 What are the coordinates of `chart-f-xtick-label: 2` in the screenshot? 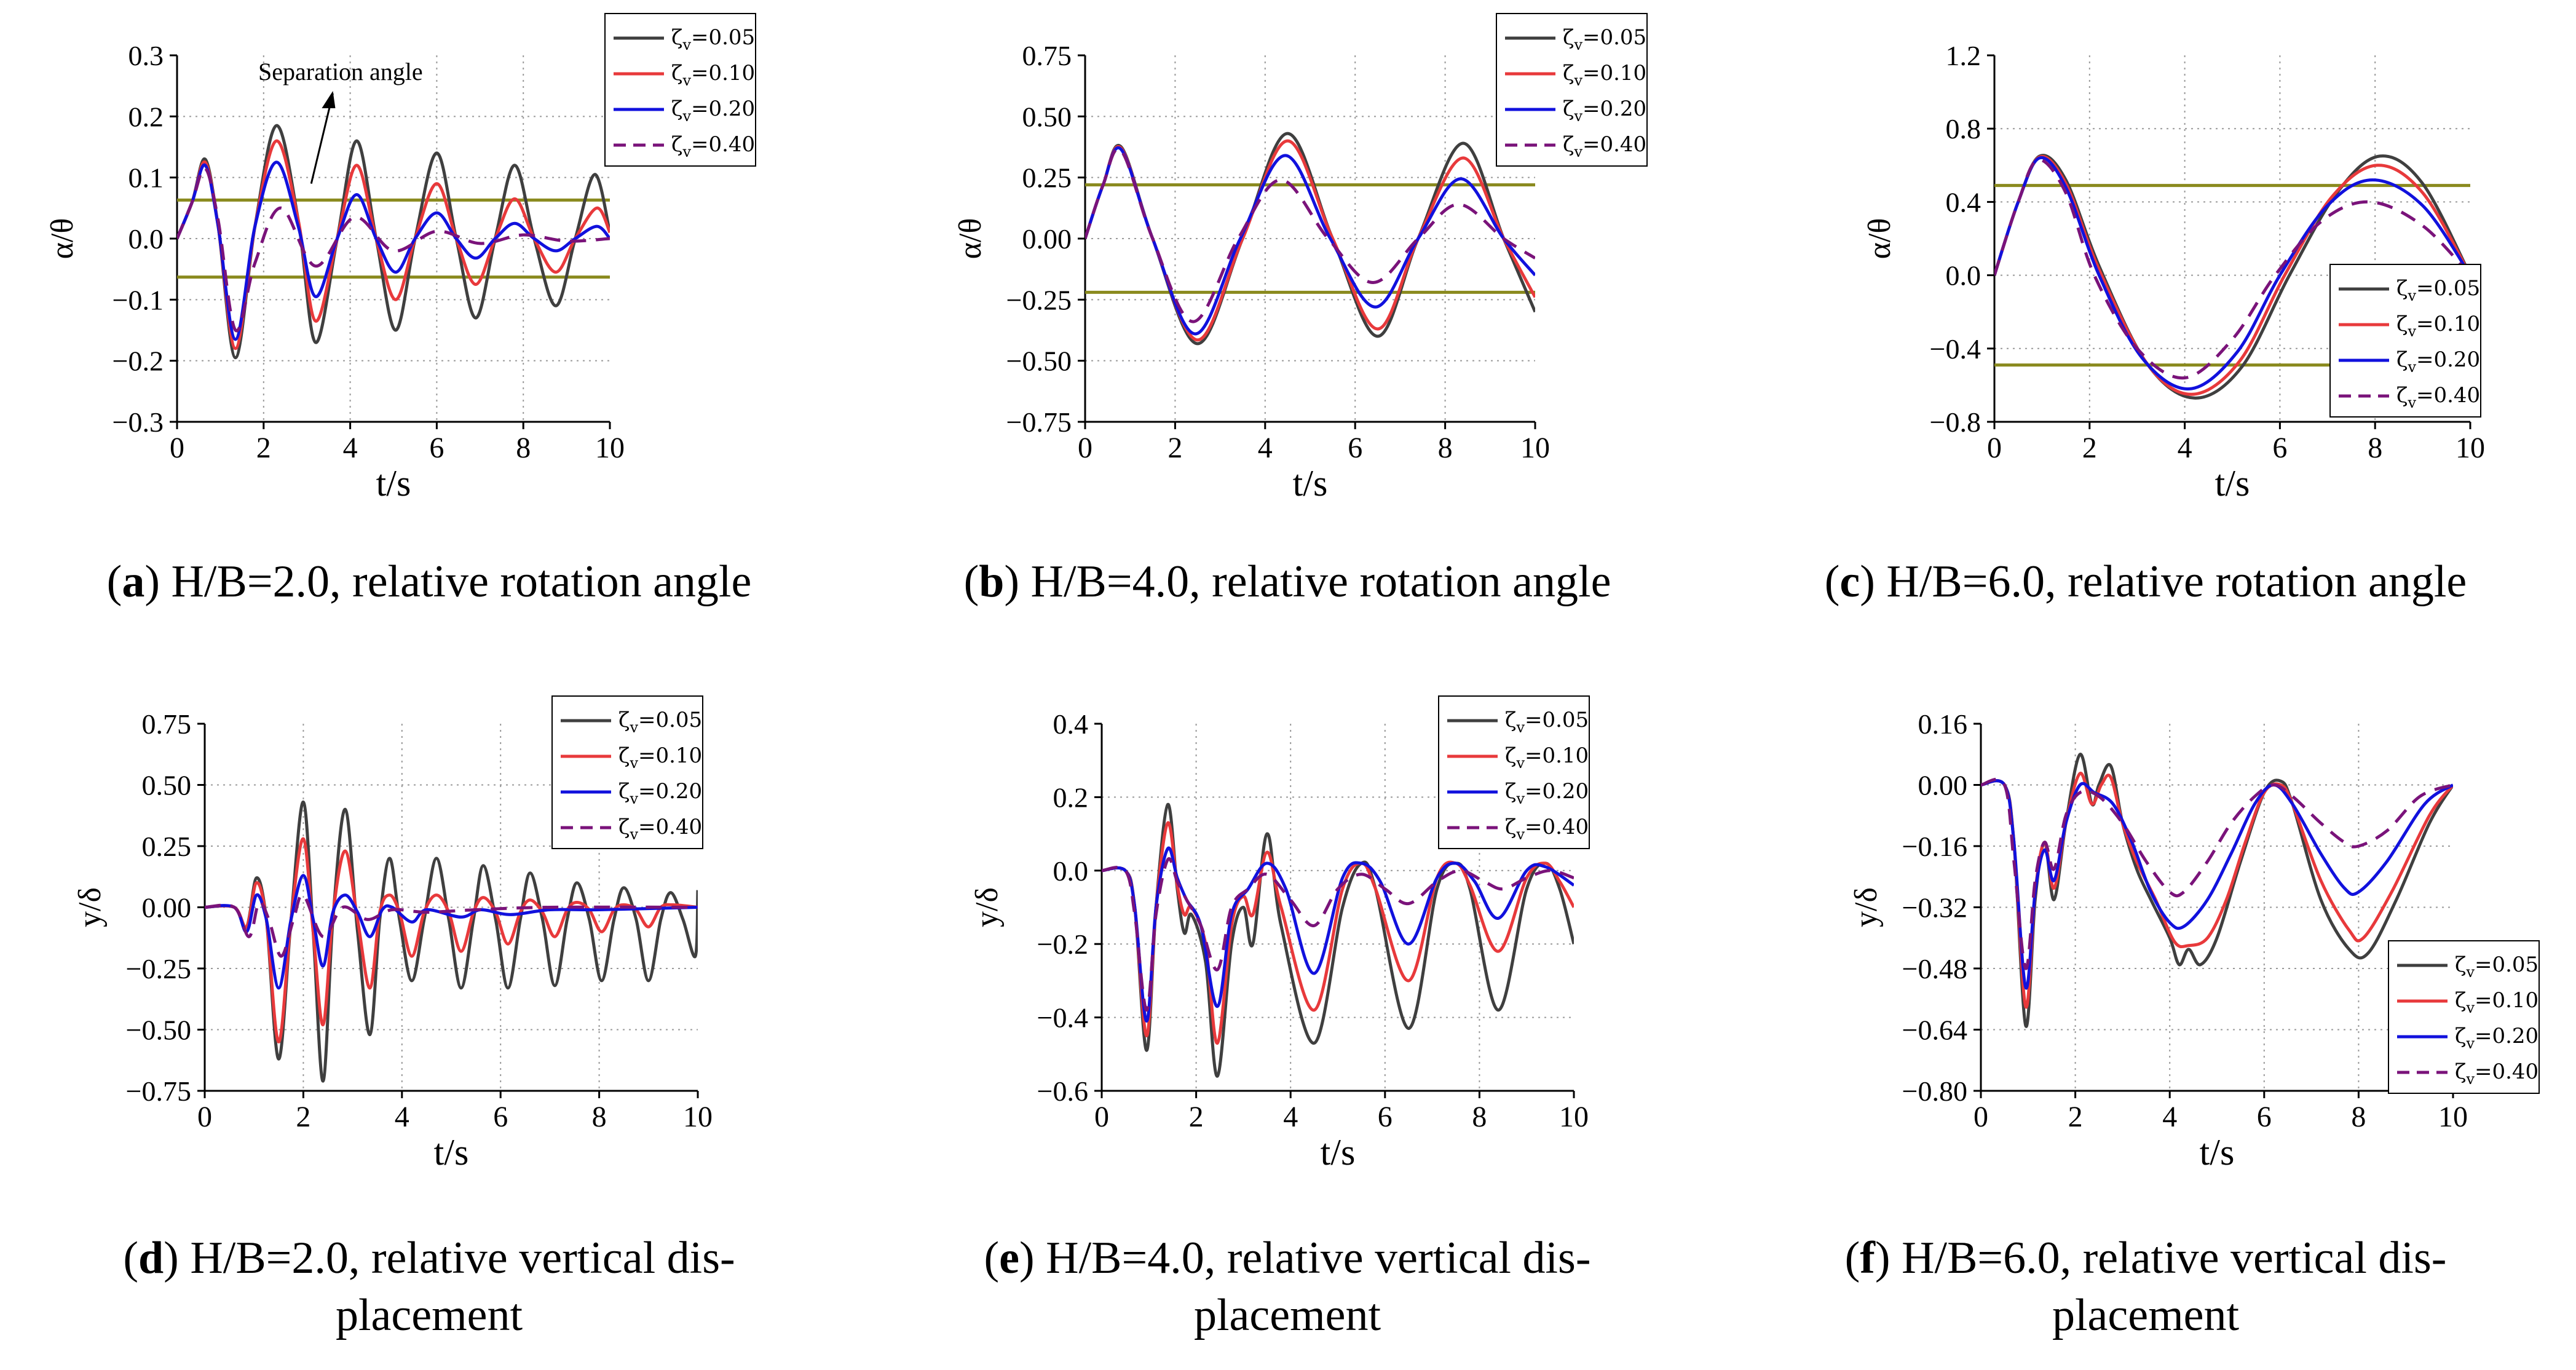 It's located at (2075, 1117).